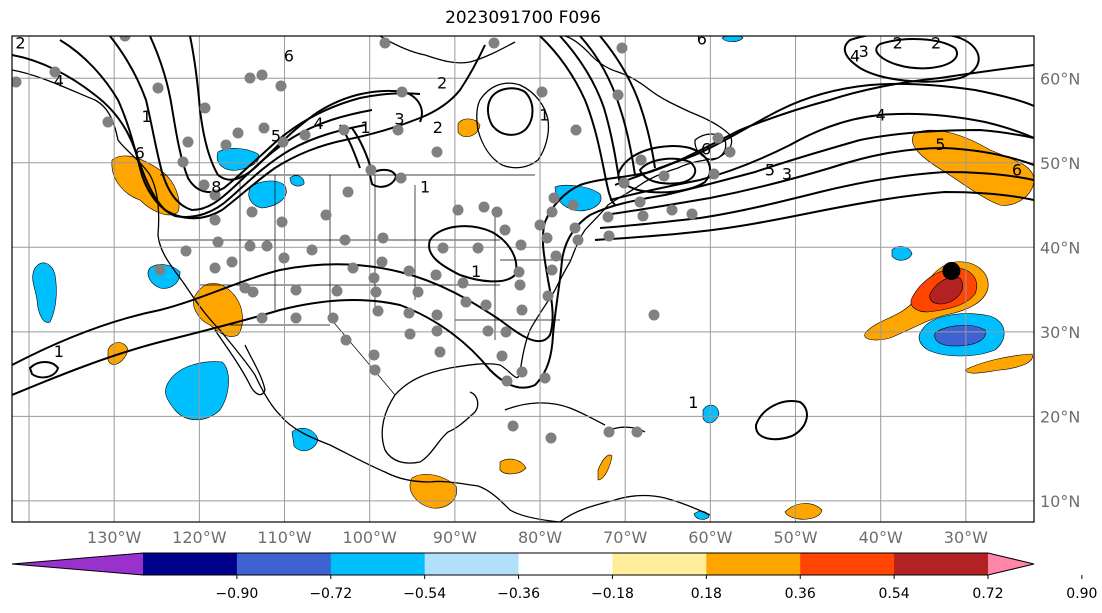 Image resolution: width=1102 pixels, height=613 pixels. Describe the element at coordinates (667, 171) in the screenshot. I see `contour-low-canada-inner` at that location.